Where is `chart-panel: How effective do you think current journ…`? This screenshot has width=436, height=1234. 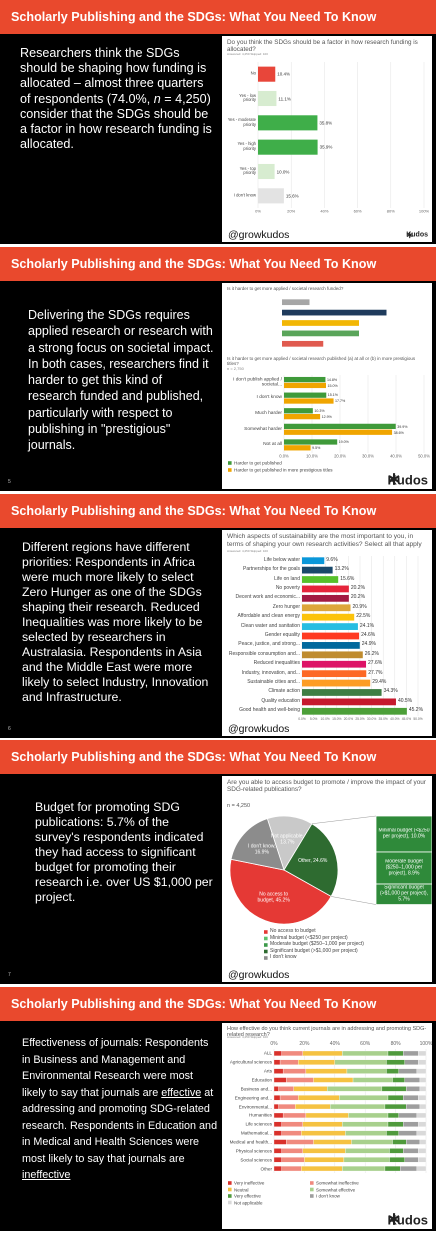
chart-panel: How effective do you think current journ… is located at coordinates (327, 1126).